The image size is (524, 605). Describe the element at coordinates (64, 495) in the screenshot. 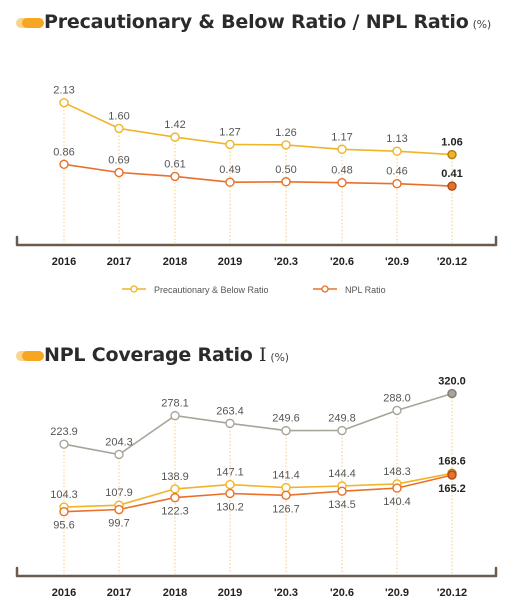

I see `data-label-1-0: 104.3` at that location.